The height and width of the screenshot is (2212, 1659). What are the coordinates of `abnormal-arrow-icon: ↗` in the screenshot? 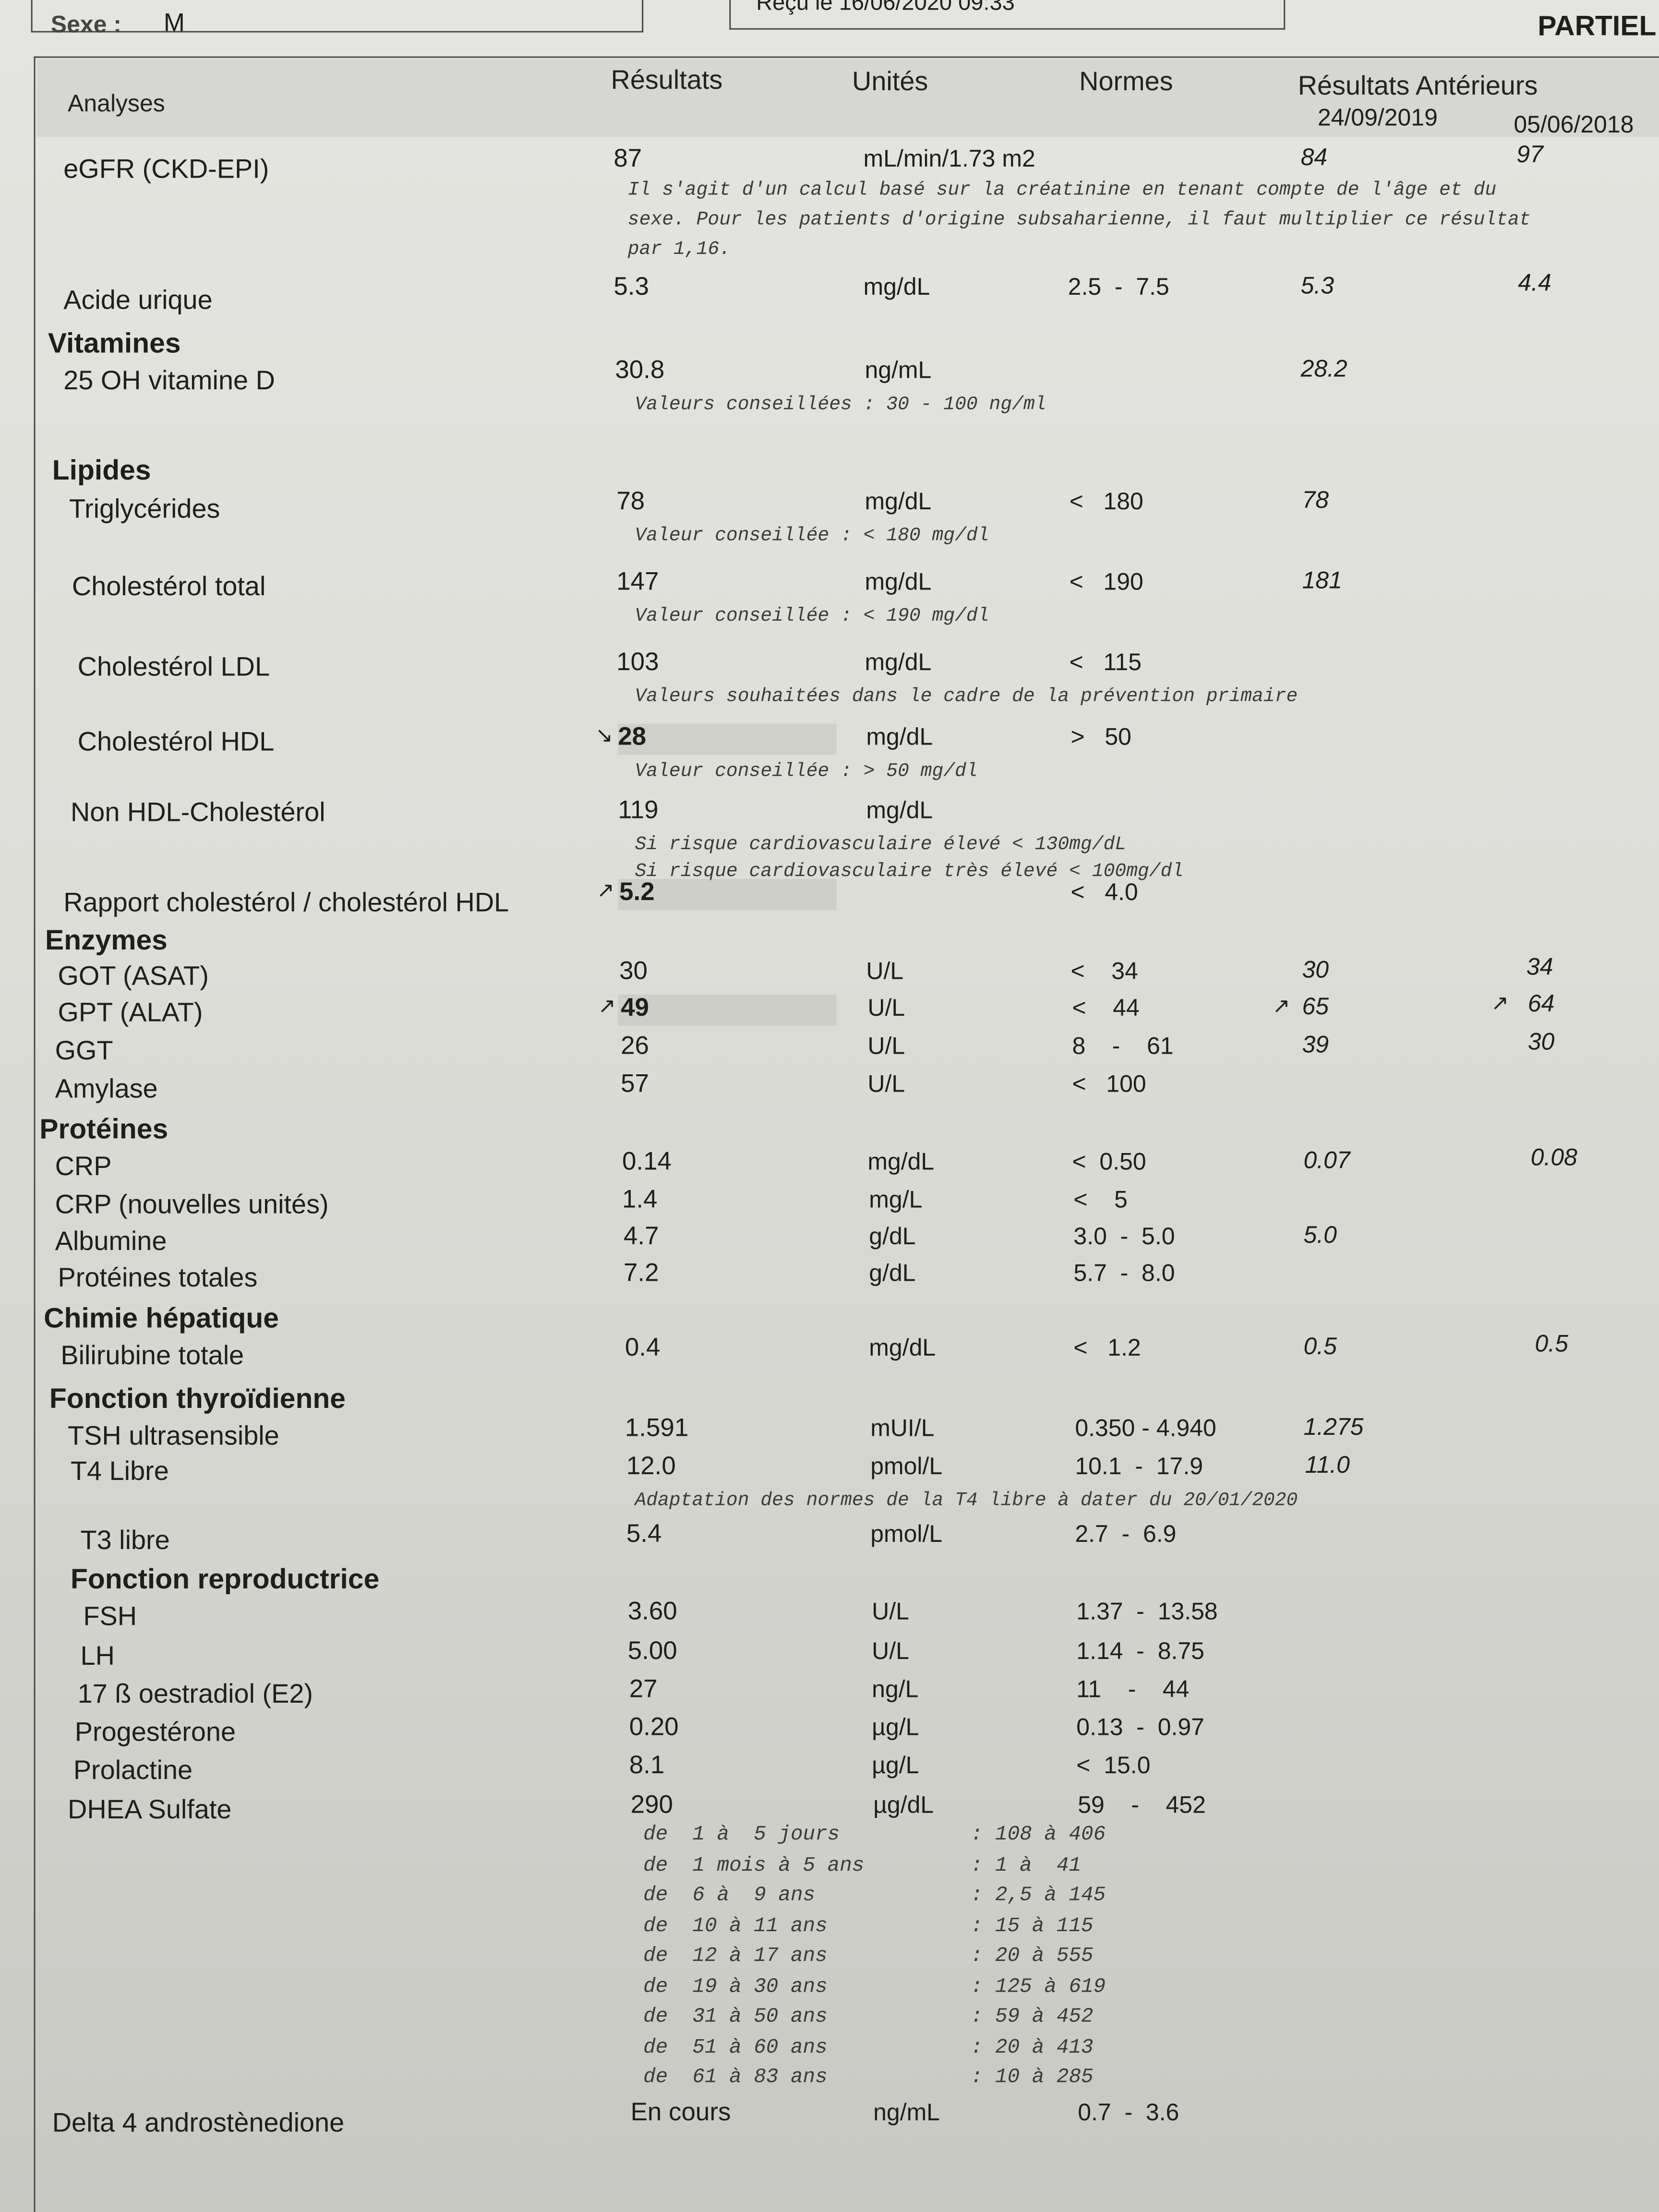 It's located at (606, 890).